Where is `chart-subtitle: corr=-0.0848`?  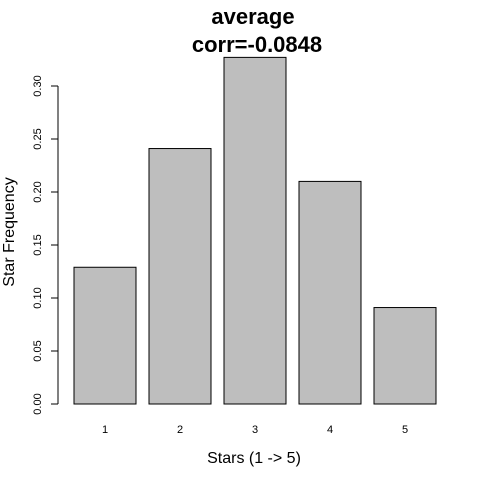 chart-subtitle: corr=-0.0848 is located at coordinates (257, 44).